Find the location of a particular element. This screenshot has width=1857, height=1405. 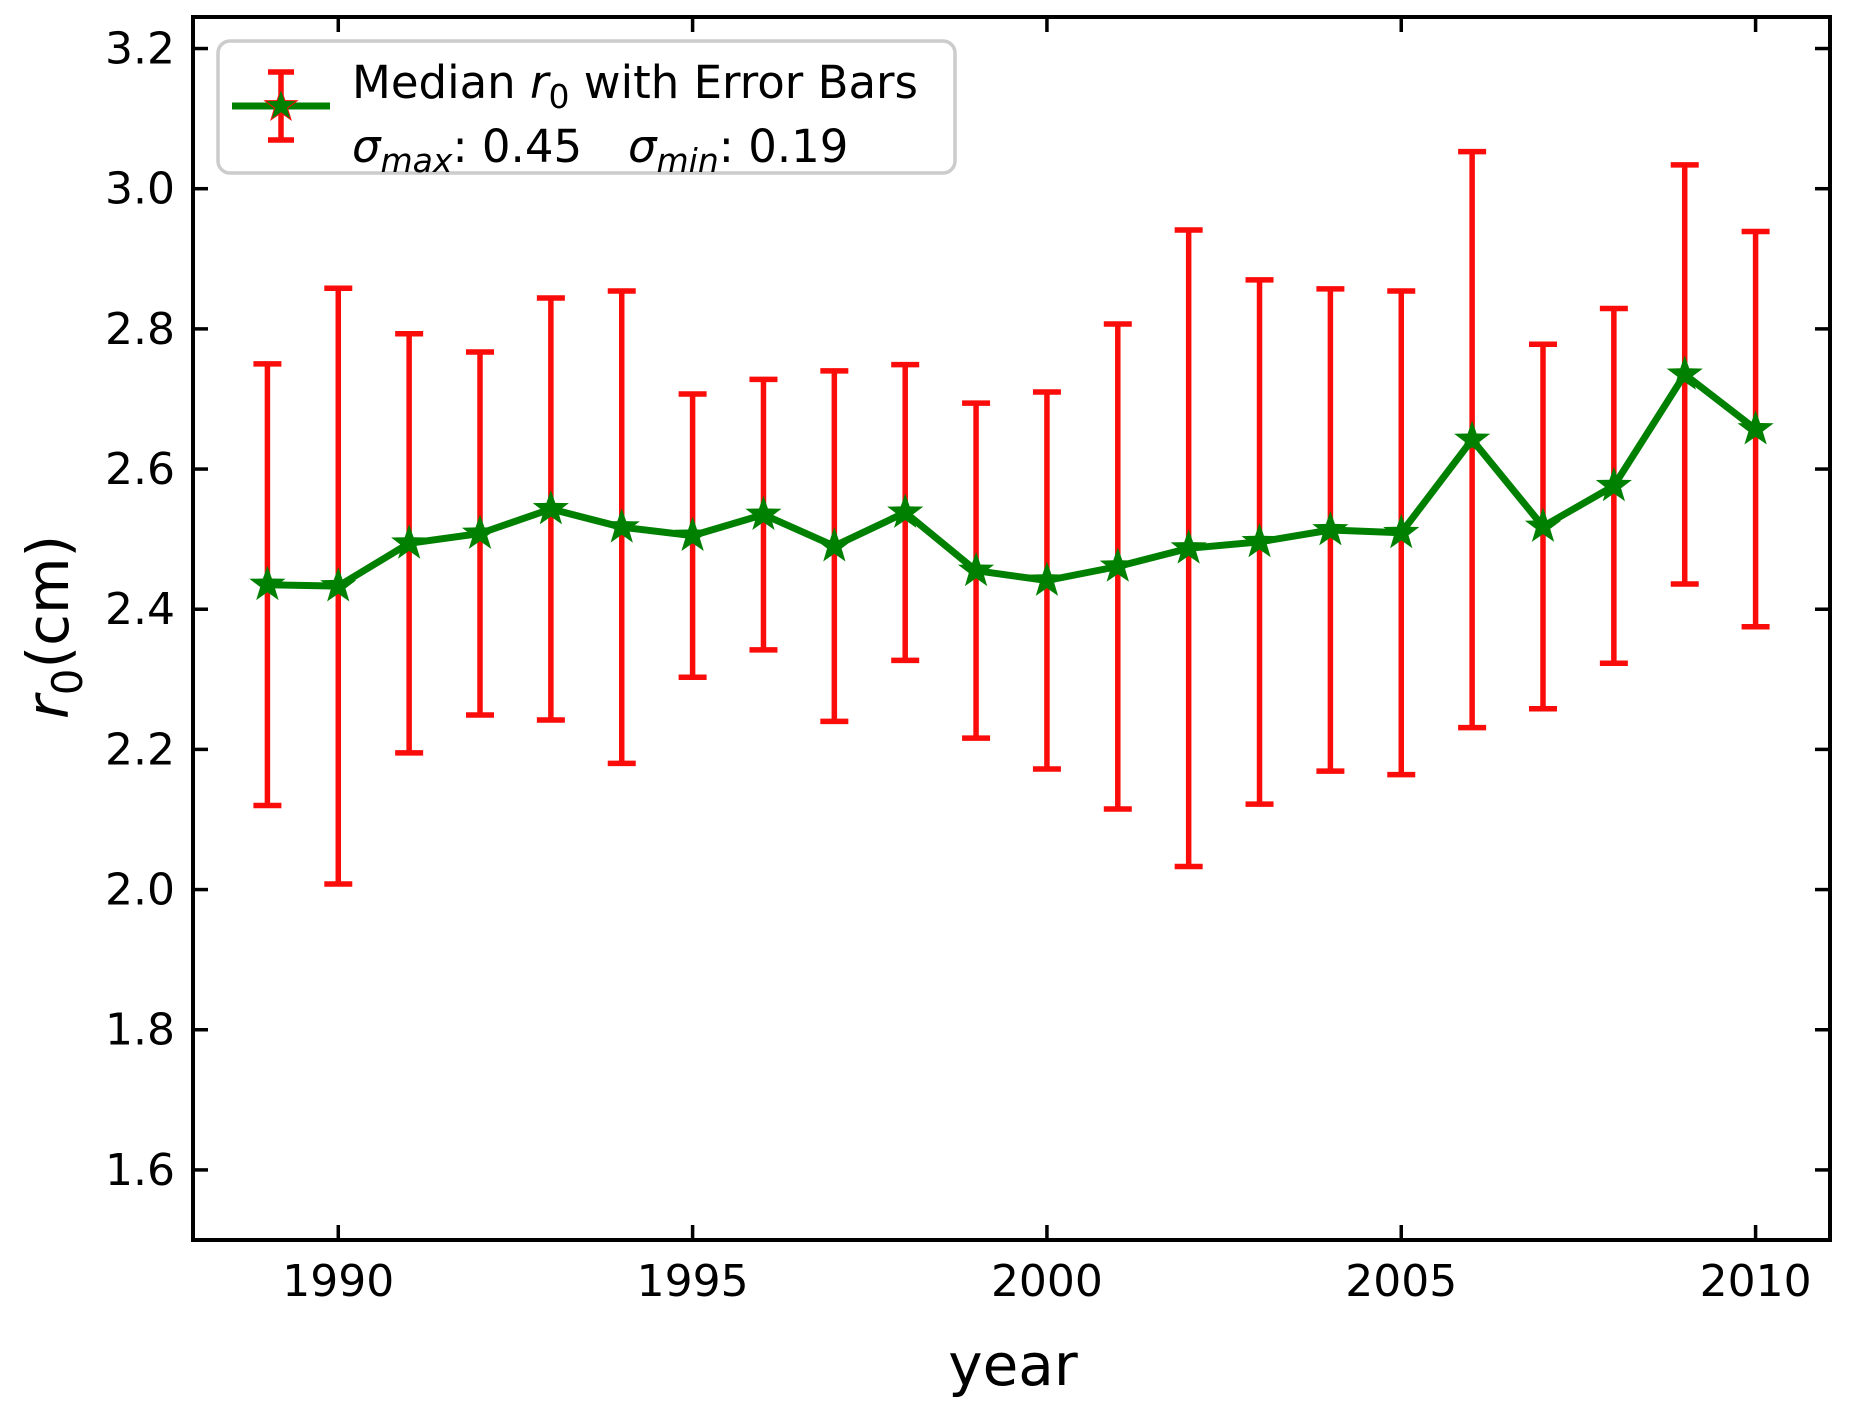

median-line is located at coordinates (1011, 480).